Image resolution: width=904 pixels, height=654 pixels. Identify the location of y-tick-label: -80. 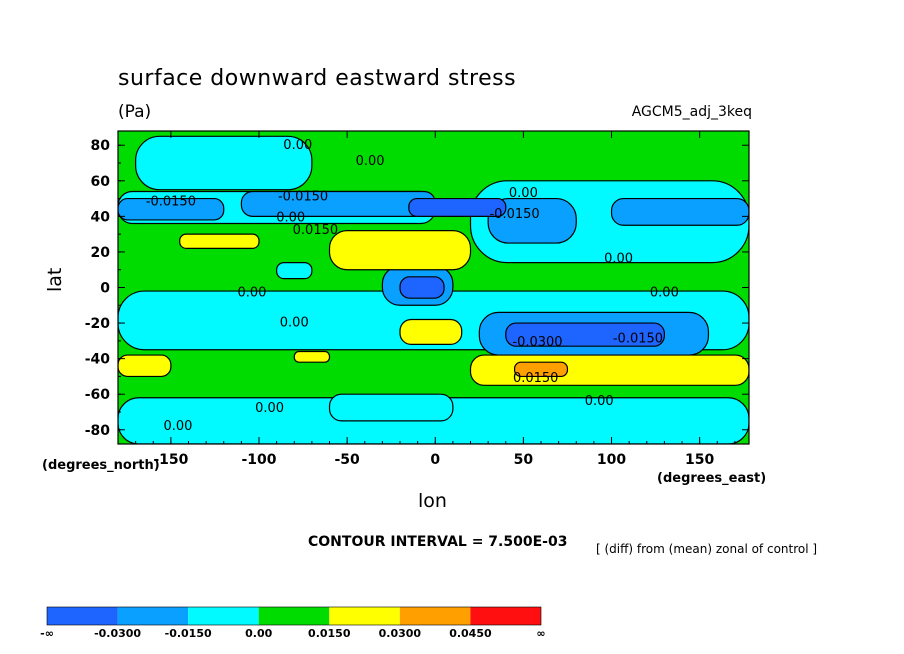
(98, 431).